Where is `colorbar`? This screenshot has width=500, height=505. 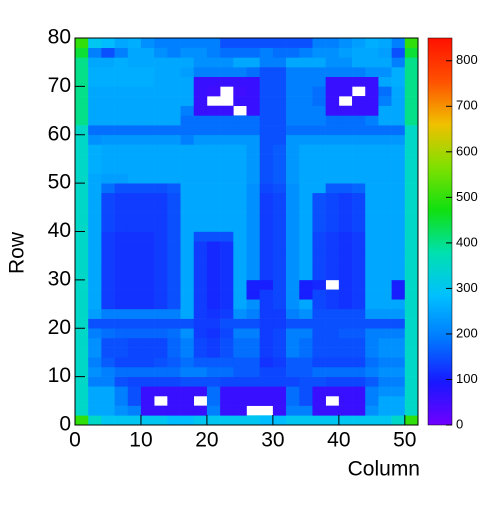 colorbar is located at coordinates (440, 231).